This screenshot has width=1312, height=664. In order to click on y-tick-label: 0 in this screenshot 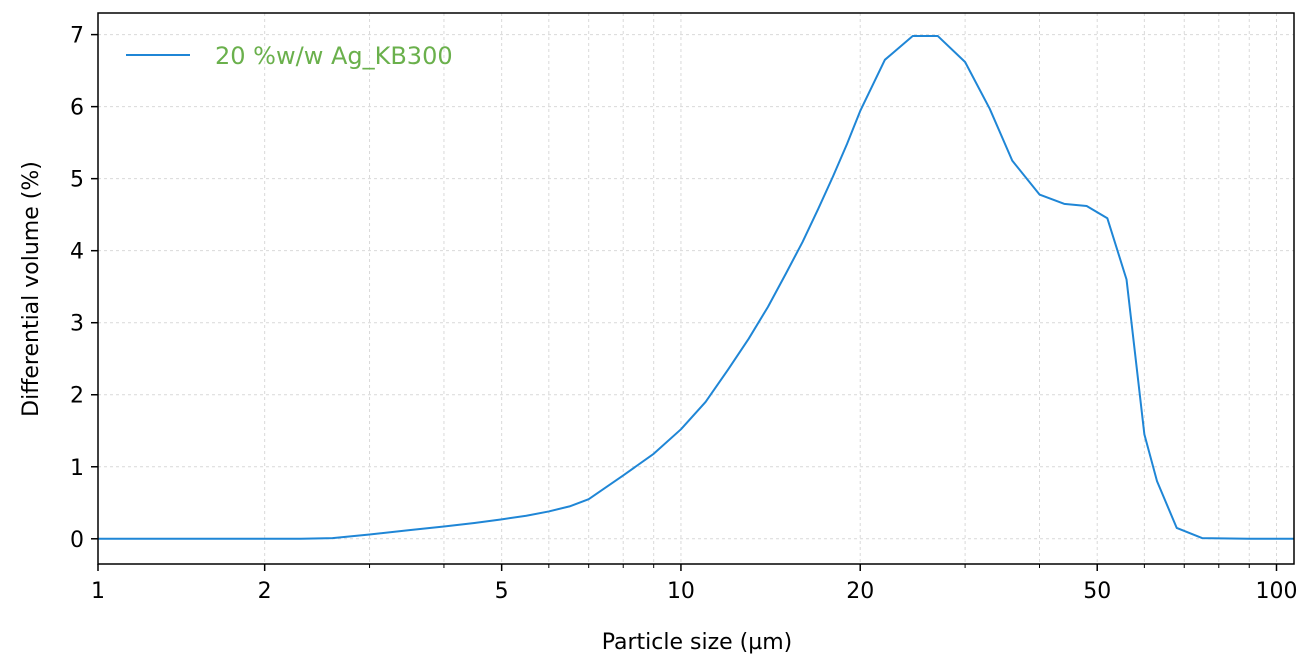, I will do `click(77, 540)`.